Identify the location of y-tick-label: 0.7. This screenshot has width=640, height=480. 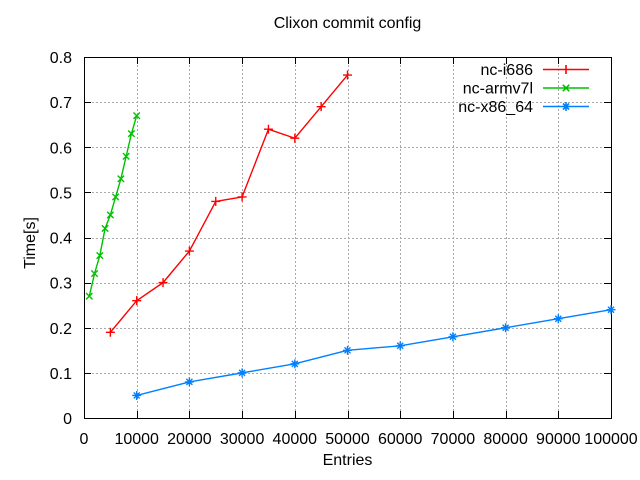
(61, 103).